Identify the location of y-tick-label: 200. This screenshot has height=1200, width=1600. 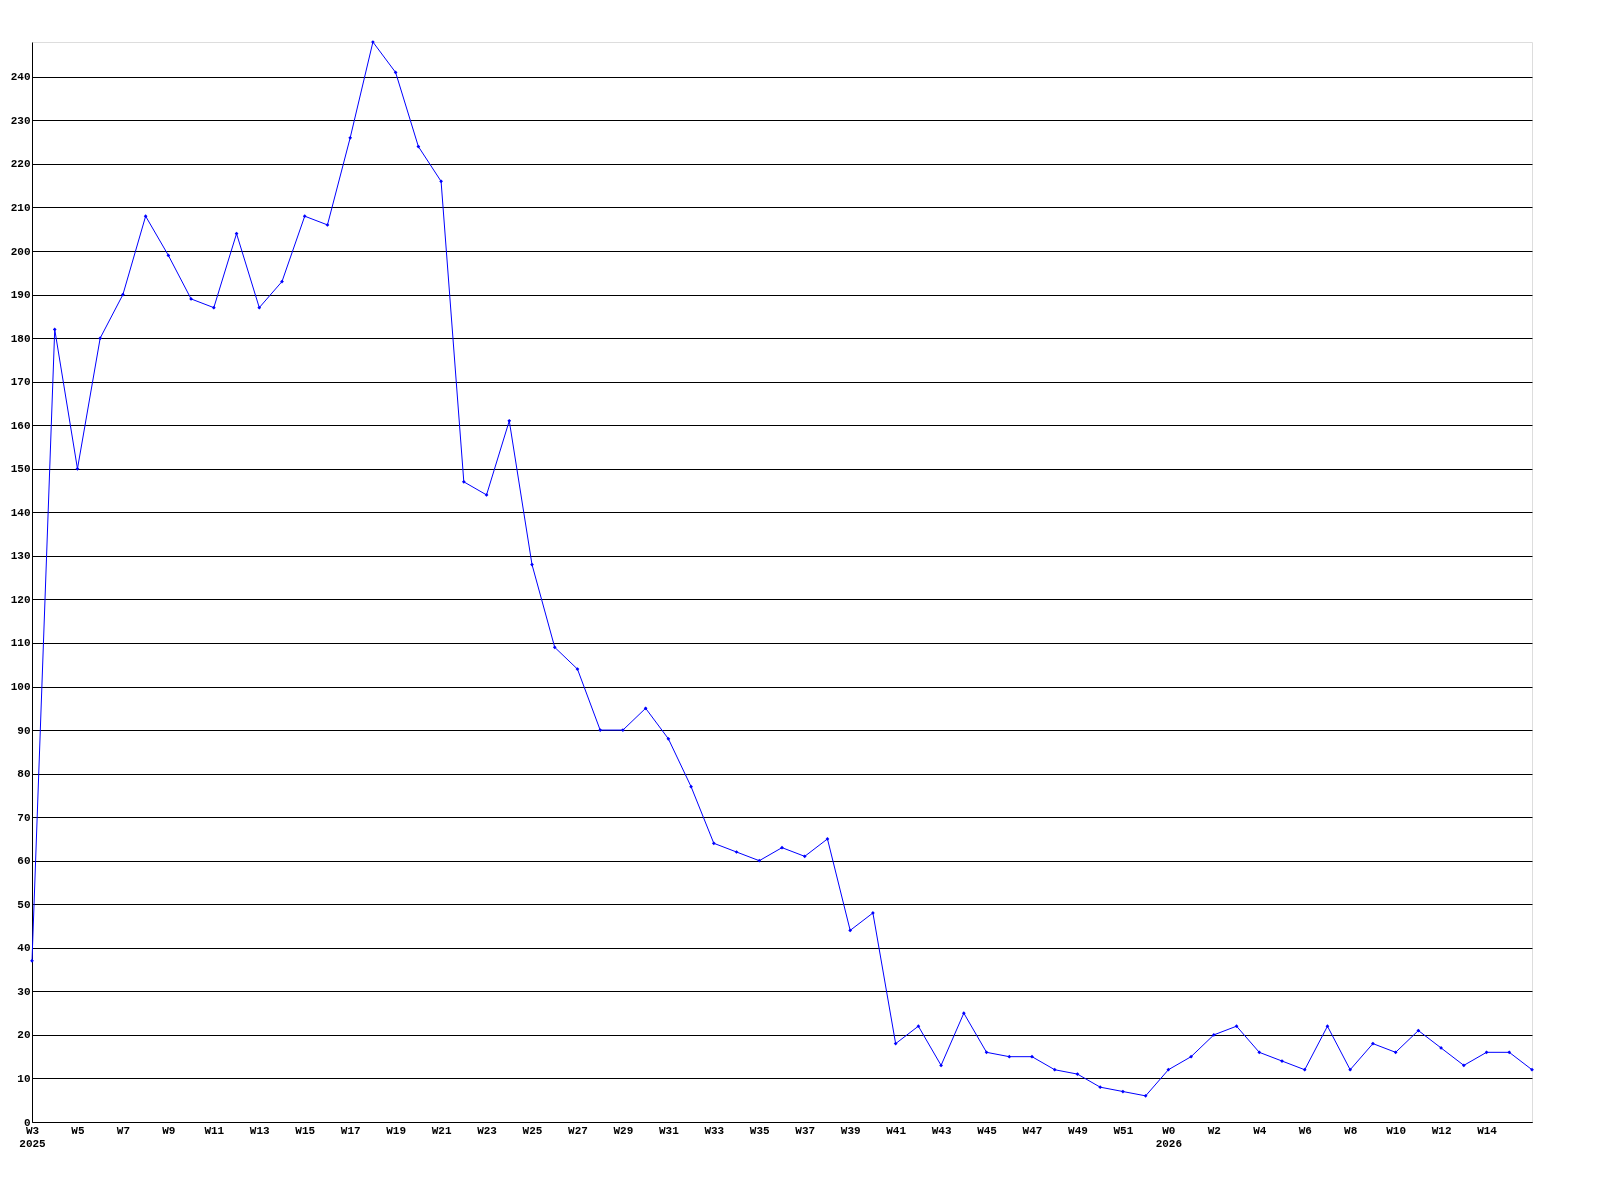
(20, 251).